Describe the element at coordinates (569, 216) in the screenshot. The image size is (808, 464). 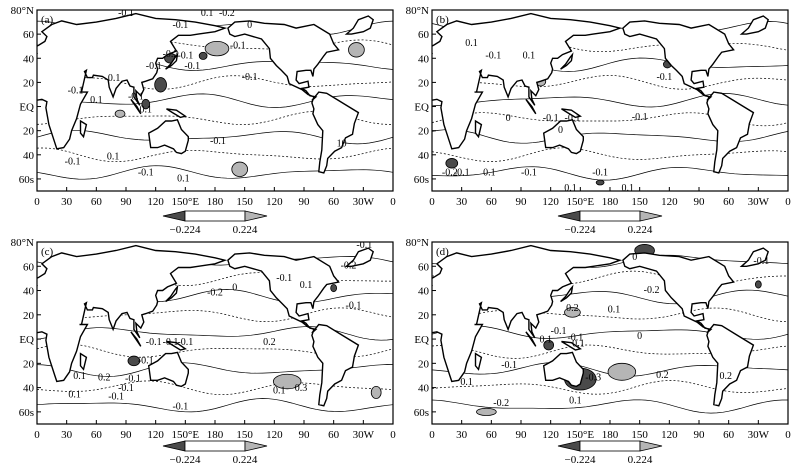
I see `colorbar-neg-arrow` at that location.